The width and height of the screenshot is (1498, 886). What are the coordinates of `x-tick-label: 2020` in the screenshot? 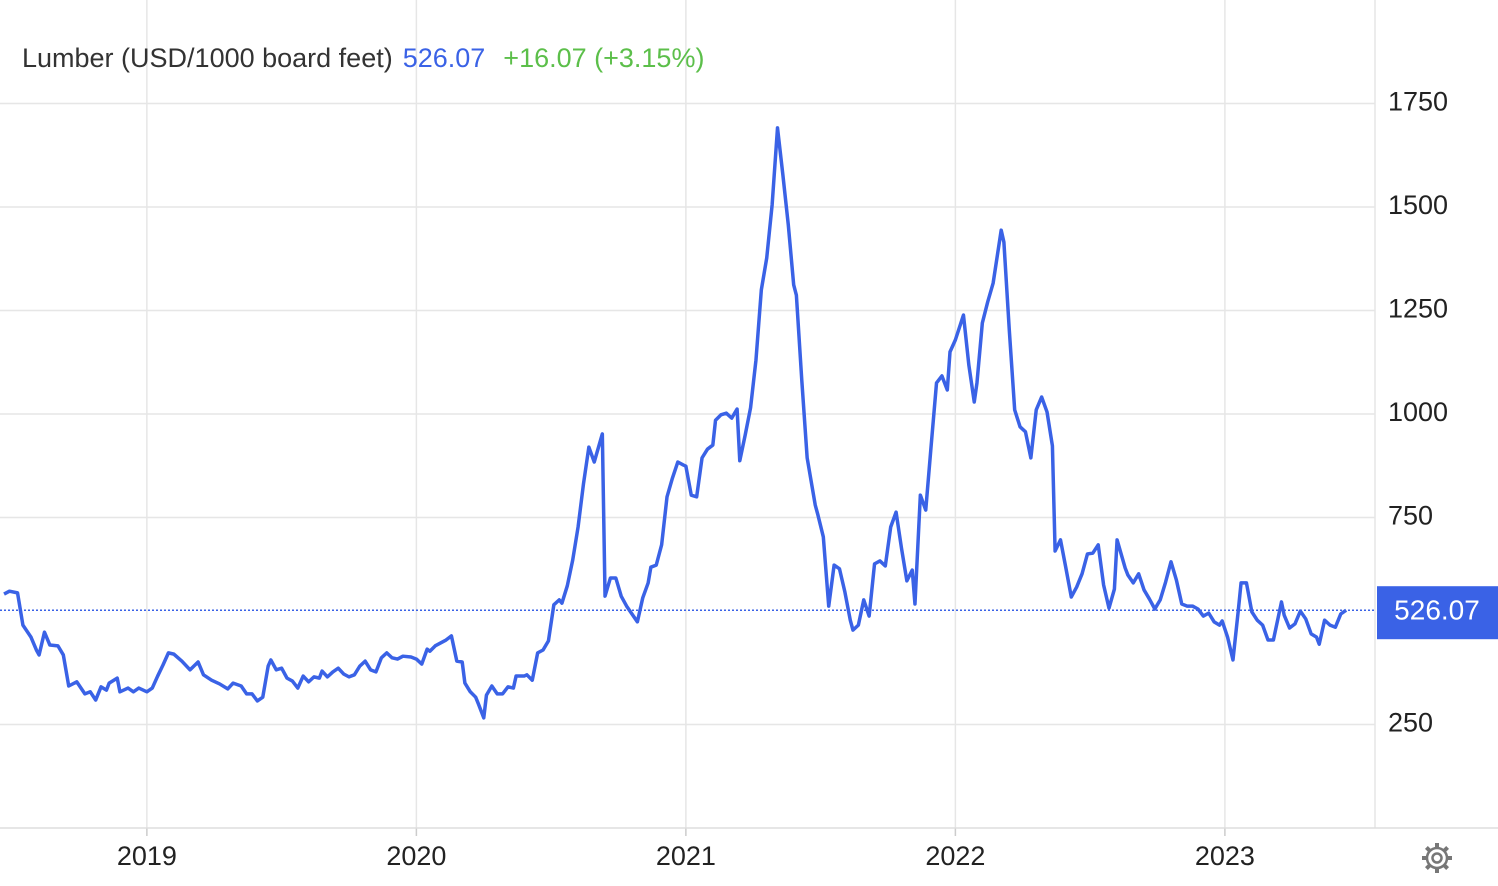 It's located at (416, 856).